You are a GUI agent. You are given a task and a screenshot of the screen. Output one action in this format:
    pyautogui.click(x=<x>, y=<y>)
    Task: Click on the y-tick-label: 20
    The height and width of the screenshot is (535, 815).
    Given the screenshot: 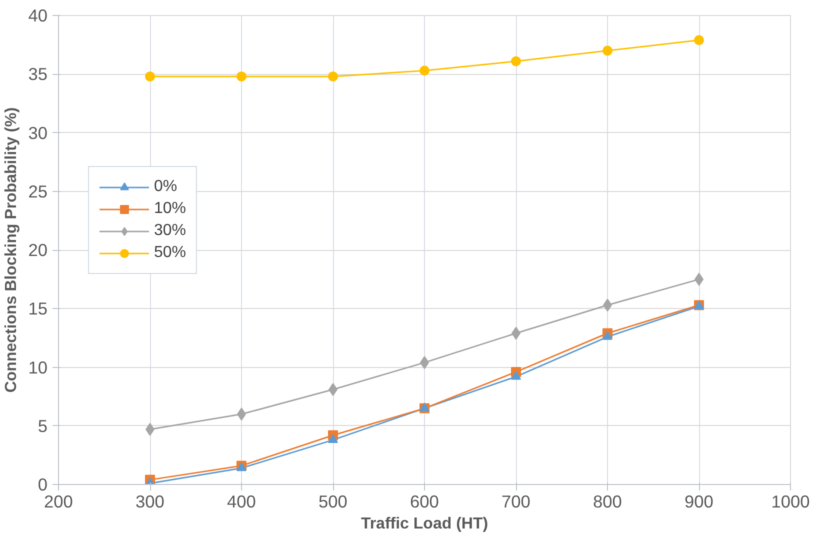 What is the action you would take?
    pyautogui.click(x=38, y=250)
    